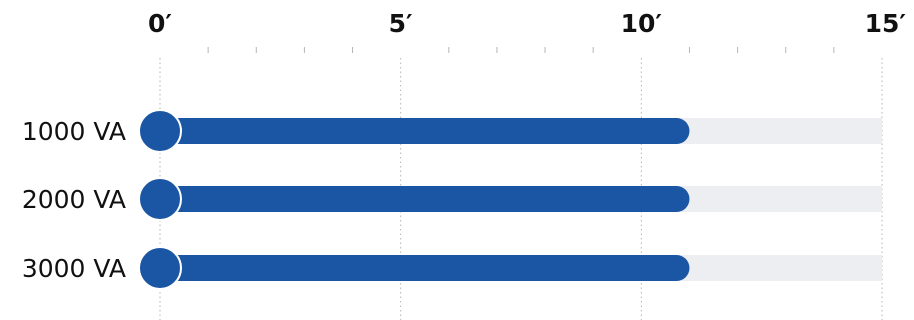  Describe the element at coordinates (521, 50) in the screenshot. I see `minor-ticks` at that location.